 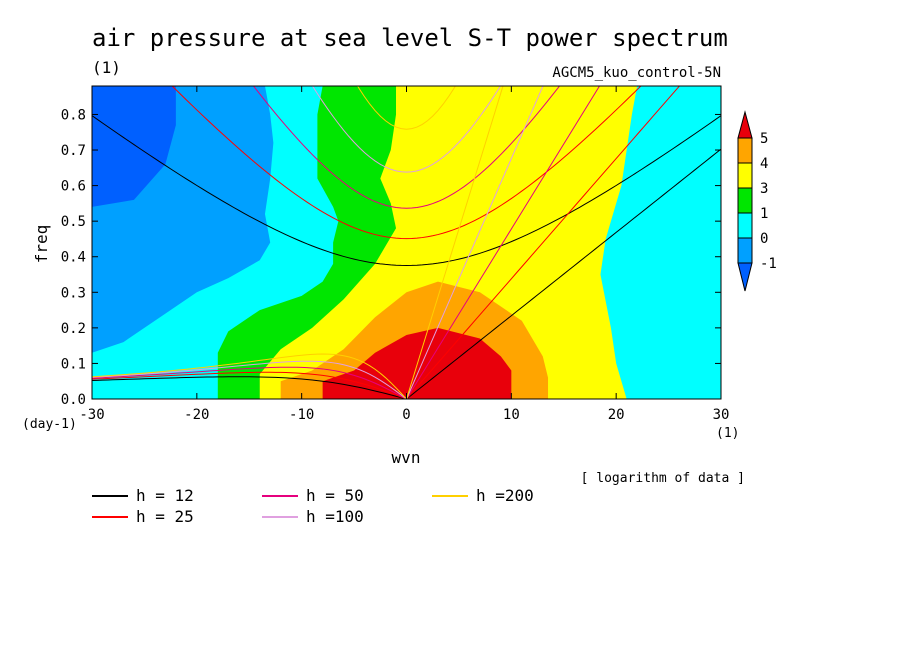 I want to click on x-tick-label: -20, so click(x=196, y=415).